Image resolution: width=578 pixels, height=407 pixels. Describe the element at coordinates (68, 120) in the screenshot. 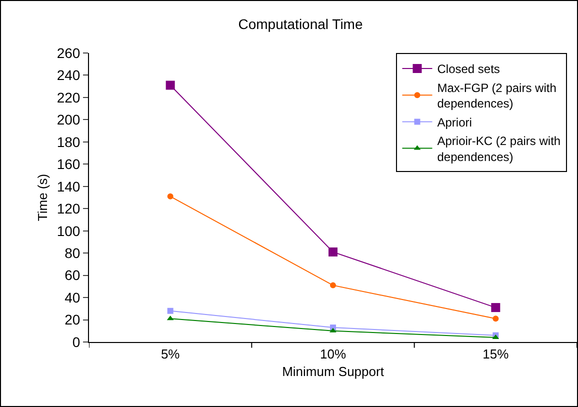

I see `y-tick-label: 200` at that location.